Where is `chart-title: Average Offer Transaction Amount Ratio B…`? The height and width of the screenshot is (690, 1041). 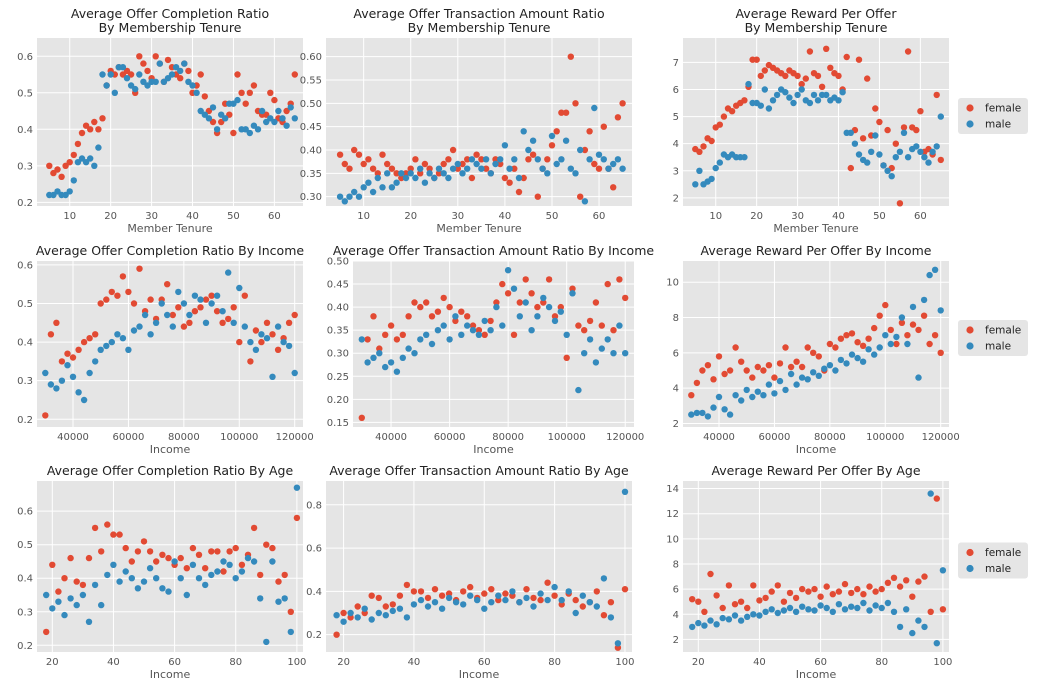 chart-title: Average Offer Transaction Amount Ratio B… is located at coordinates (493, 250).